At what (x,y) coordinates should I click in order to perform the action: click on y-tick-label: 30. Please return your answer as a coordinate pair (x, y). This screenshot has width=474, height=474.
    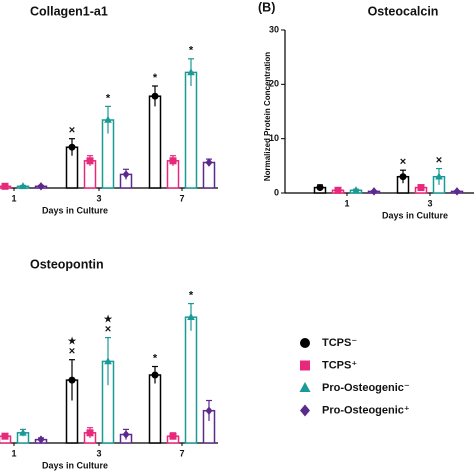
    Looking at the image, I should click on (274, 29).